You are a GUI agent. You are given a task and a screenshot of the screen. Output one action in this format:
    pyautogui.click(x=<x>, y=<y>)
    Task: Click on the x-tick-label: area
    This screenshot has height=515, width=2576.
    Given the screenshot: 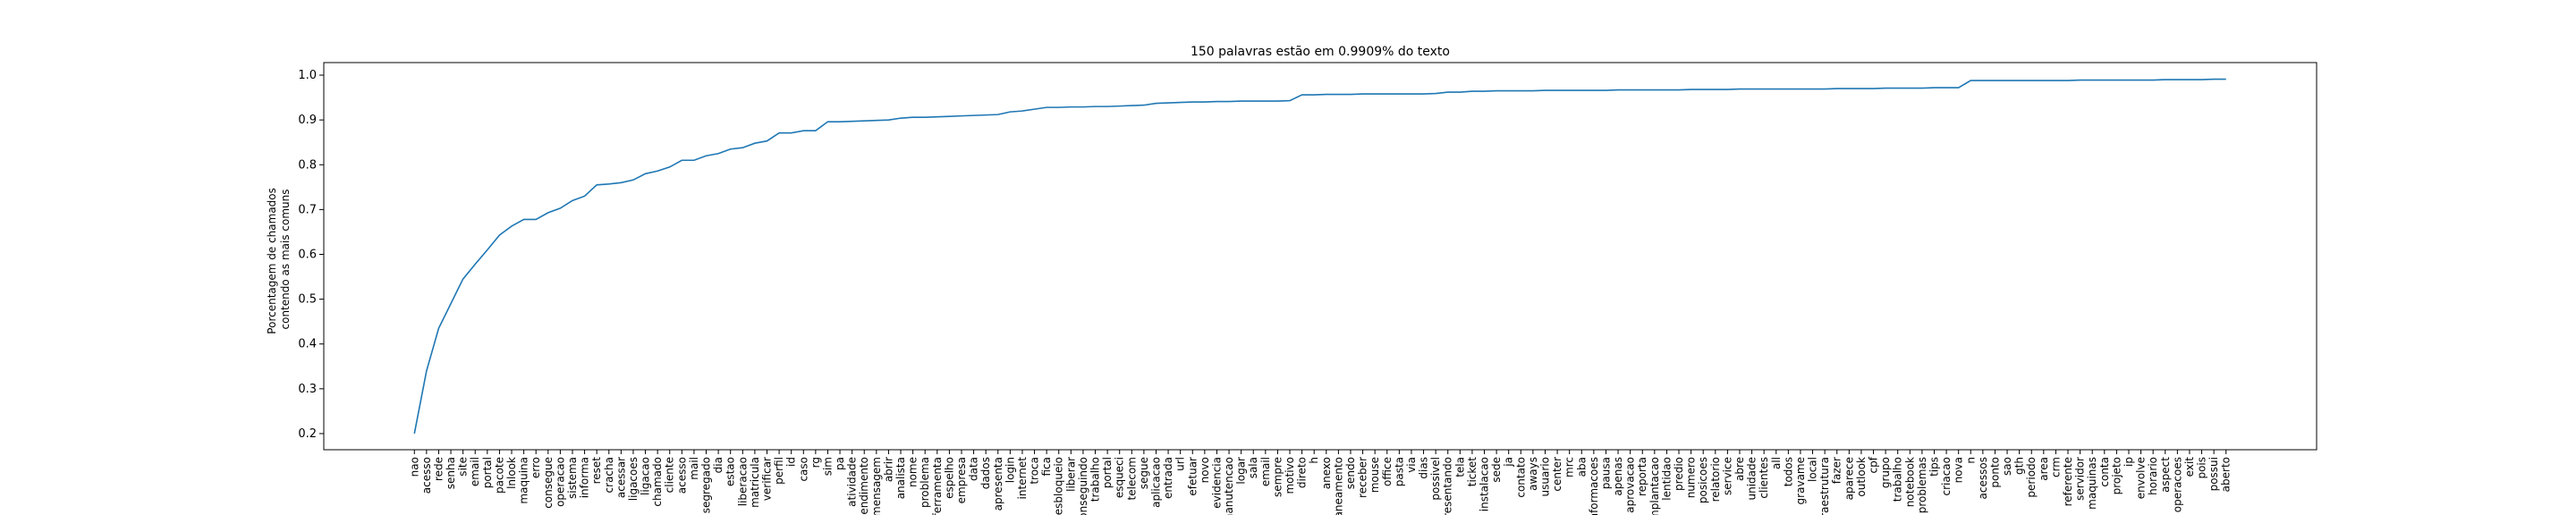 What is the action you would take?
    pyautogui.click(x=2044, y=469)
    